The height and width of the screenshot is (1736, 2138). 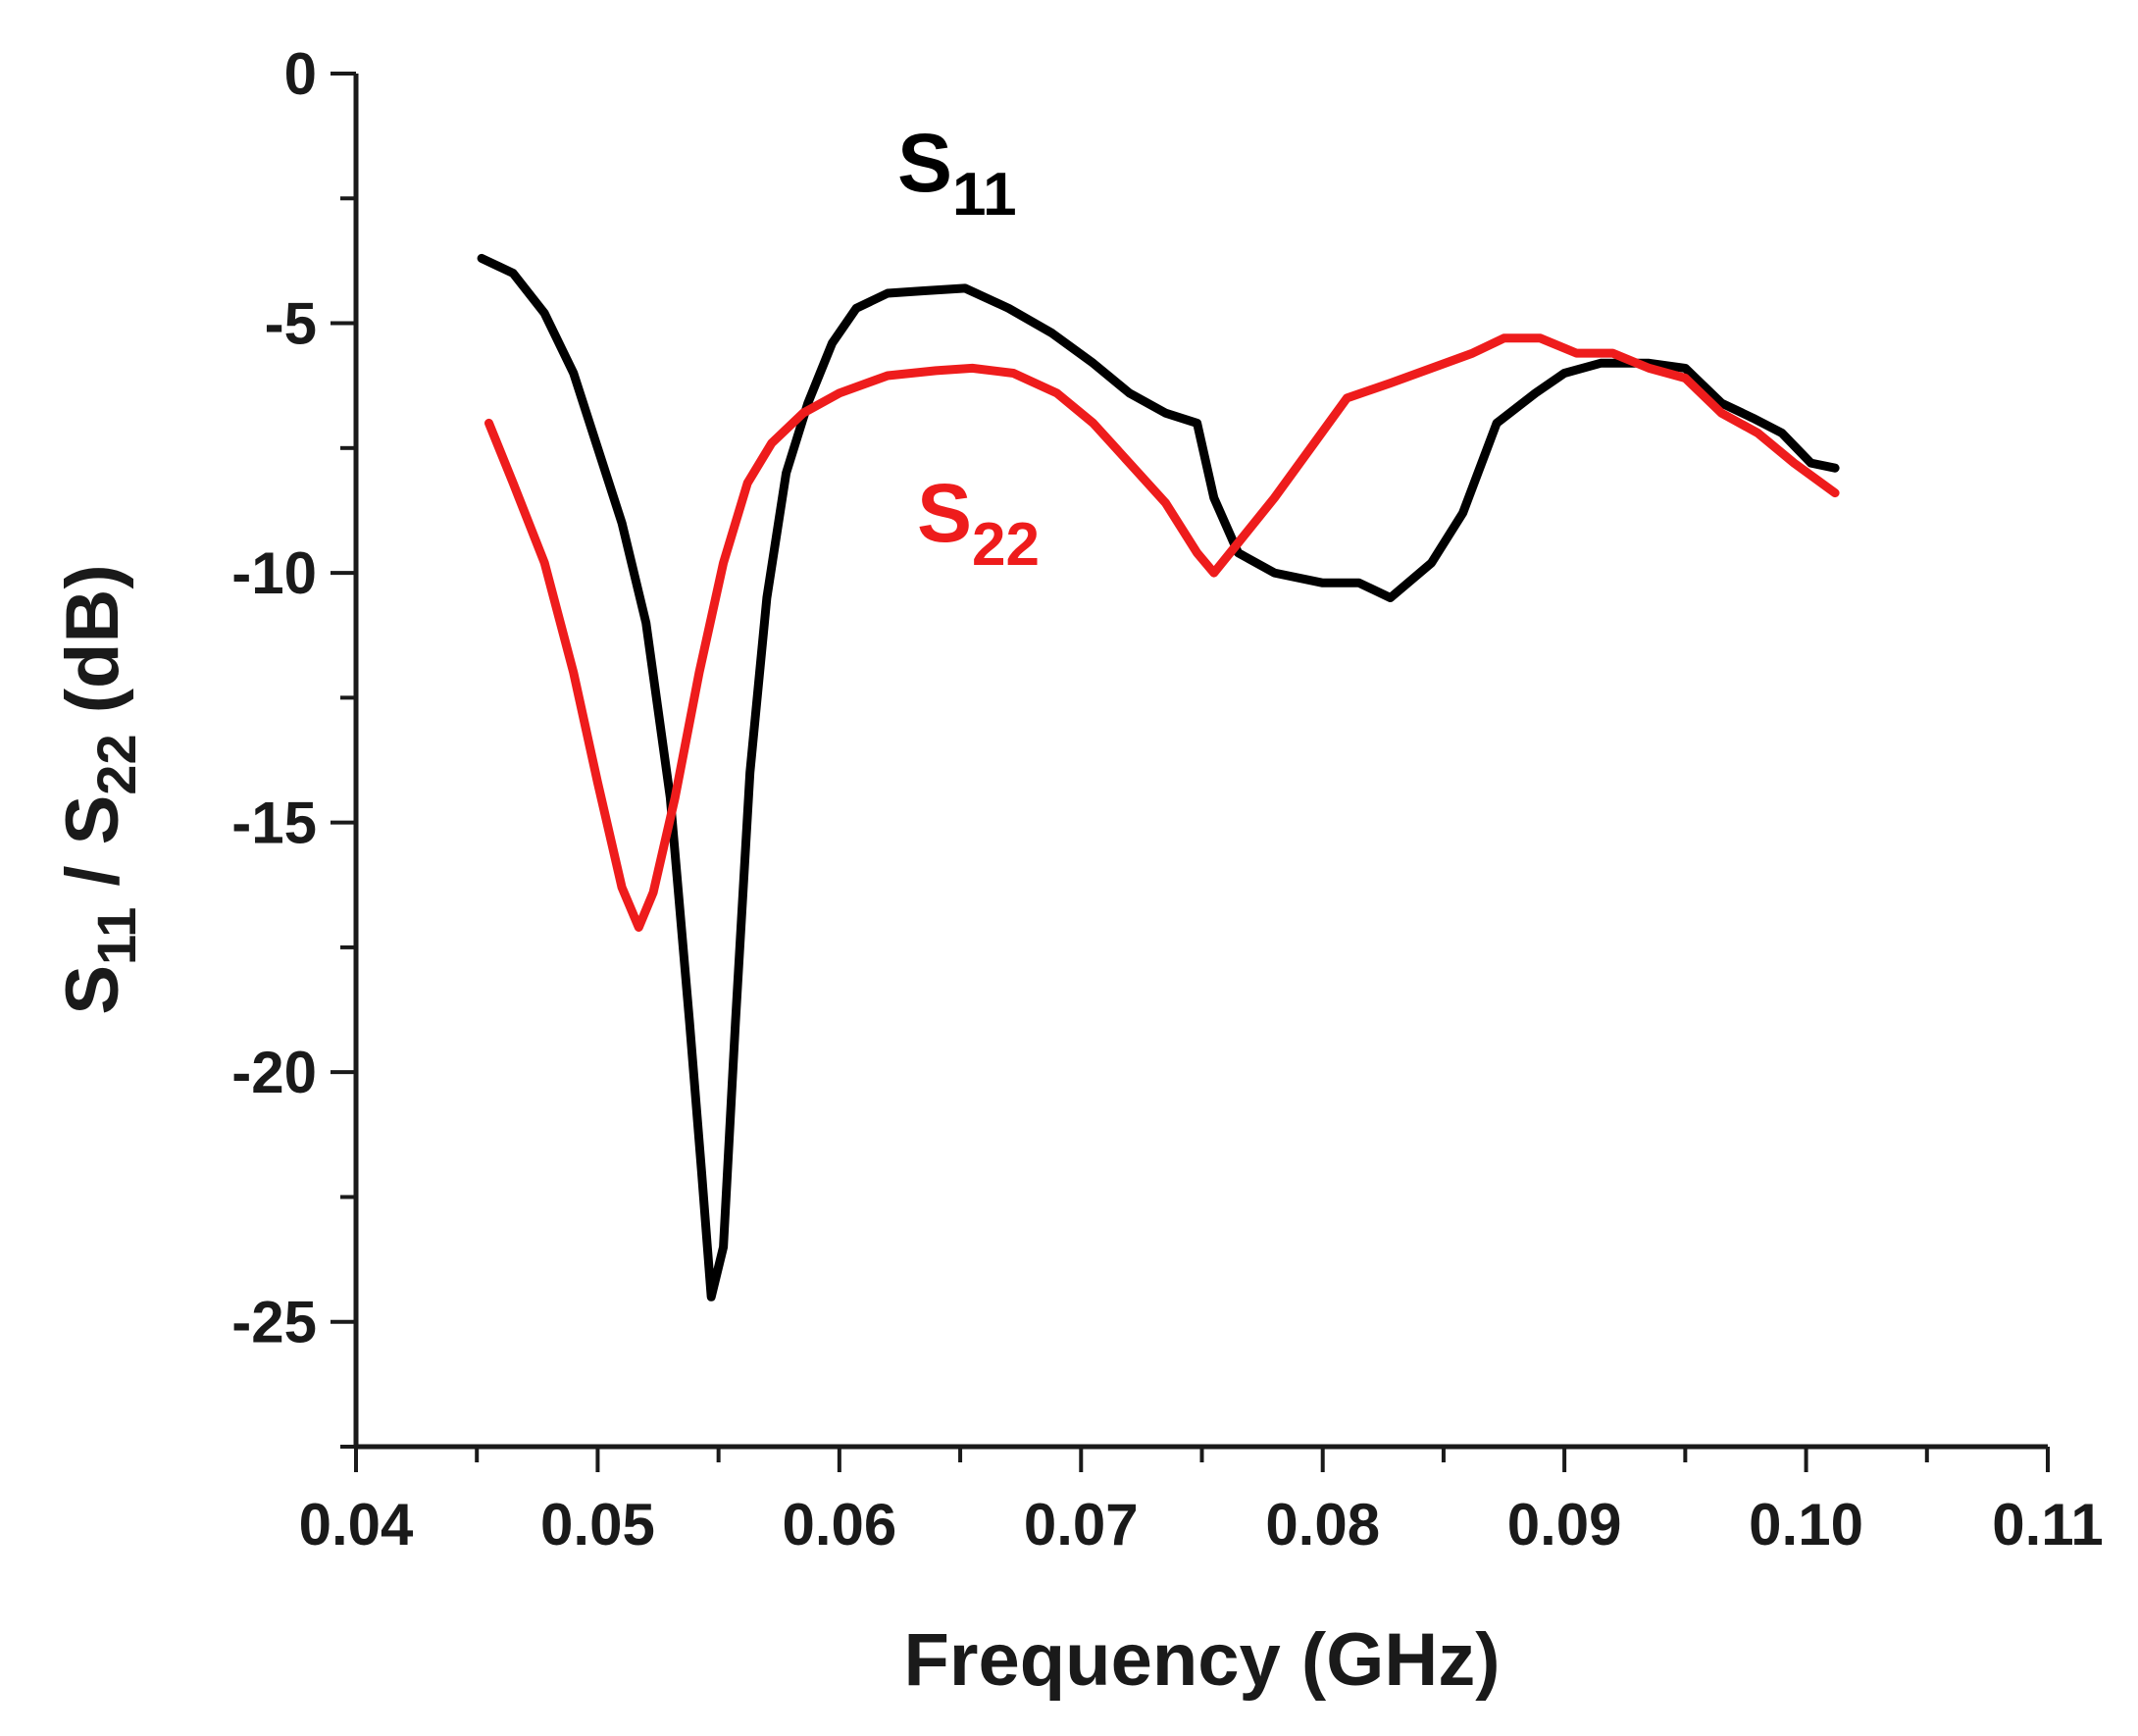 I want to click on y-axis-title-mid: / S, so click(x=93, y=851).